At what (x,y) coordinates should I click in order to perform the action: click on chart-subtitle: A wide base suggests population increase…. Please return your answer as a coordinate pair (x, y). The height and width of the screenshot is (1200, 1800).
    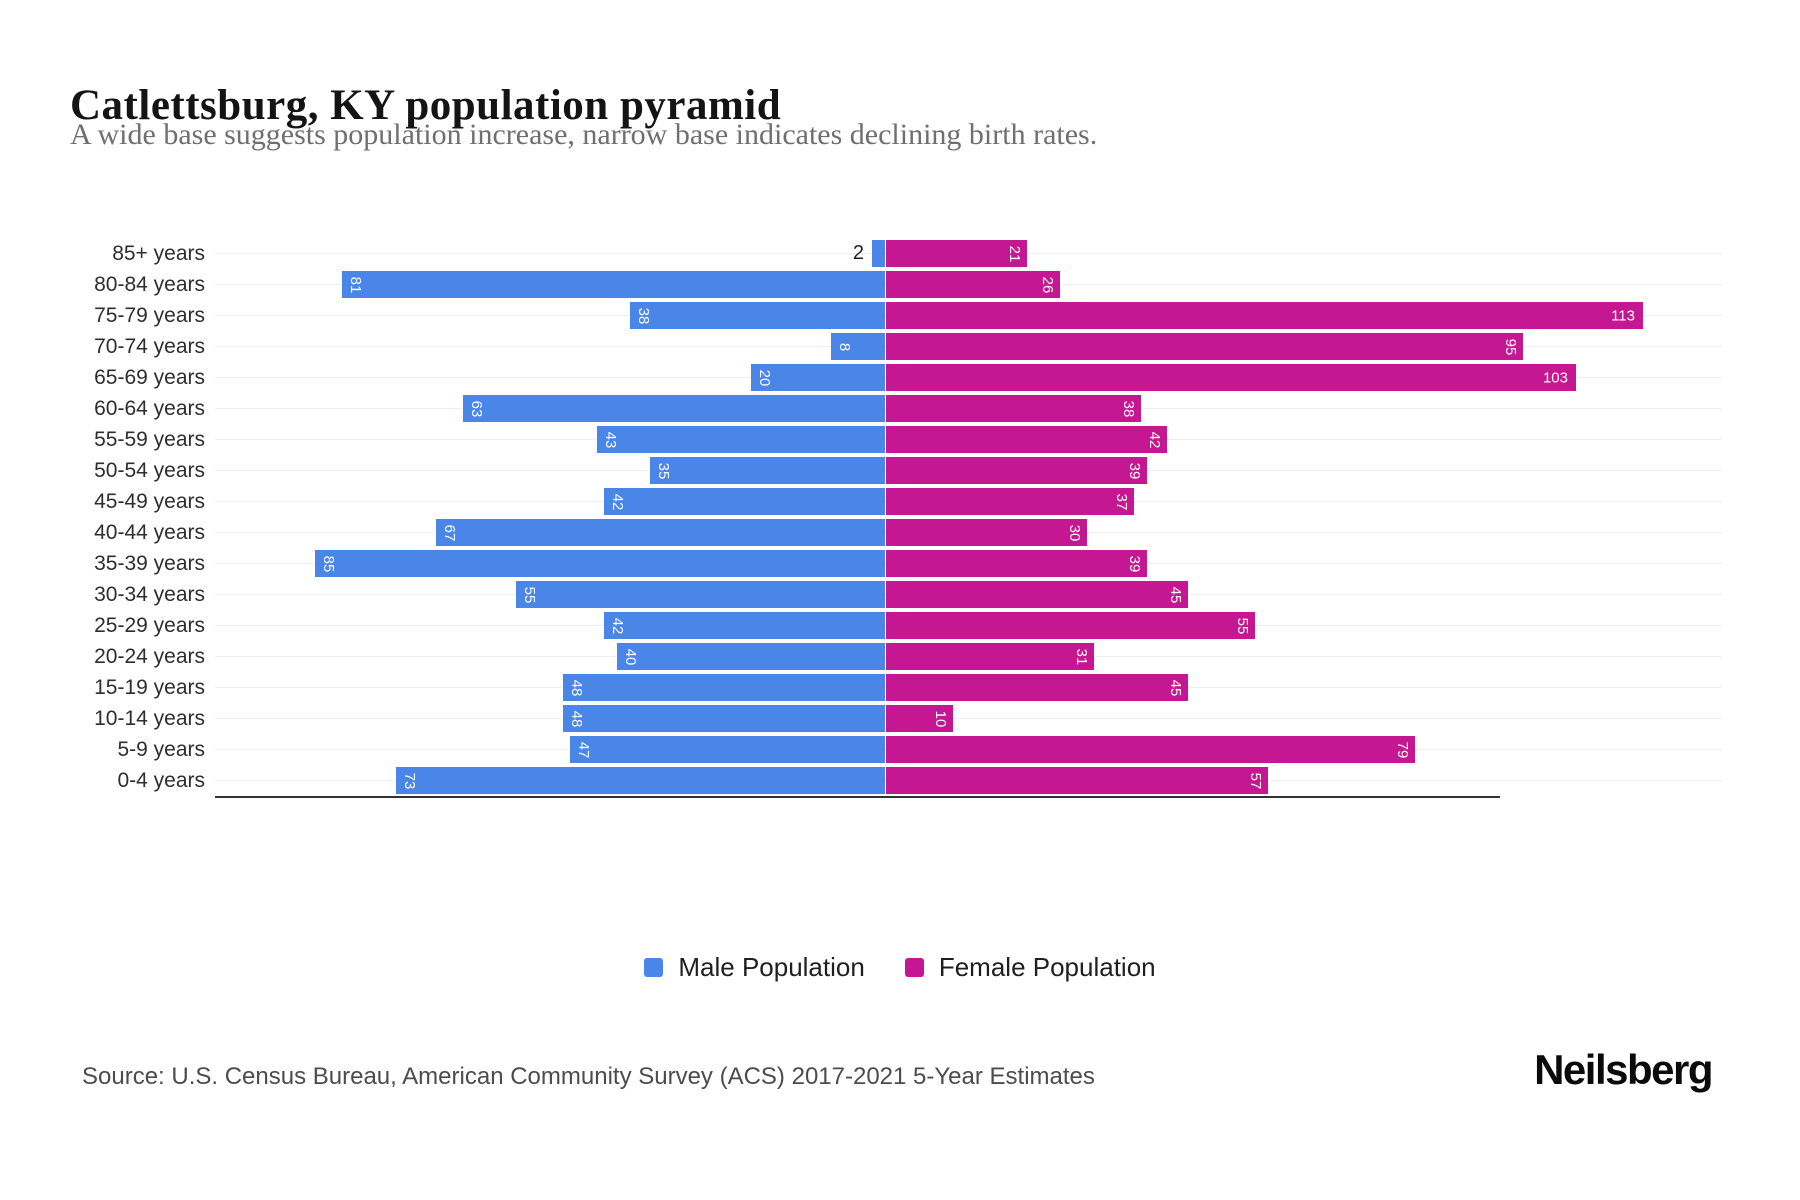
    Looking at the image, I should click on (584, 134).